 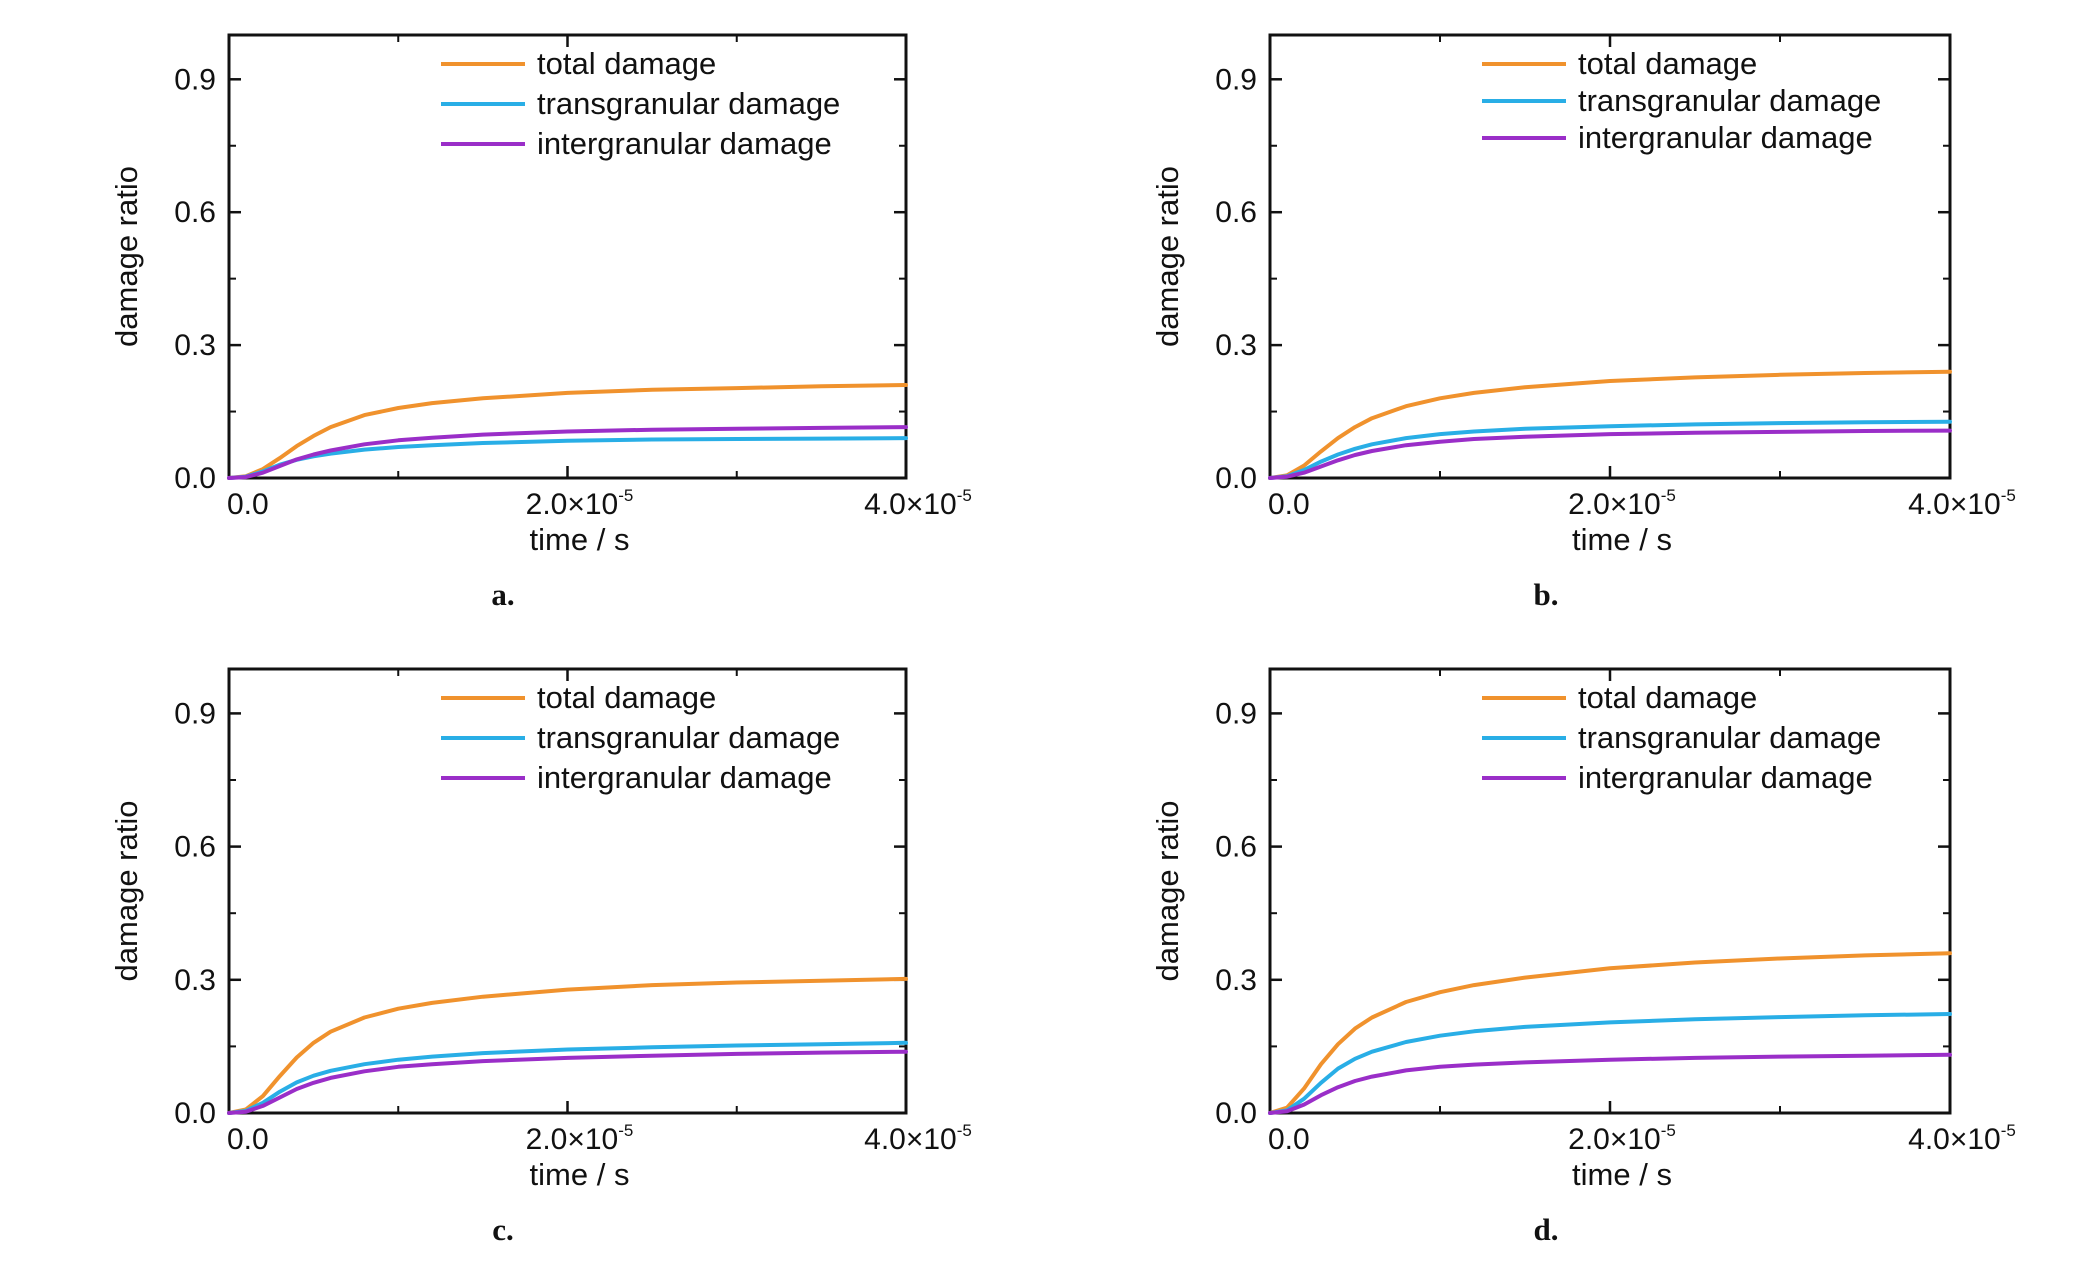 I want to click on panel-label: b., so click(x=1546, y=594).